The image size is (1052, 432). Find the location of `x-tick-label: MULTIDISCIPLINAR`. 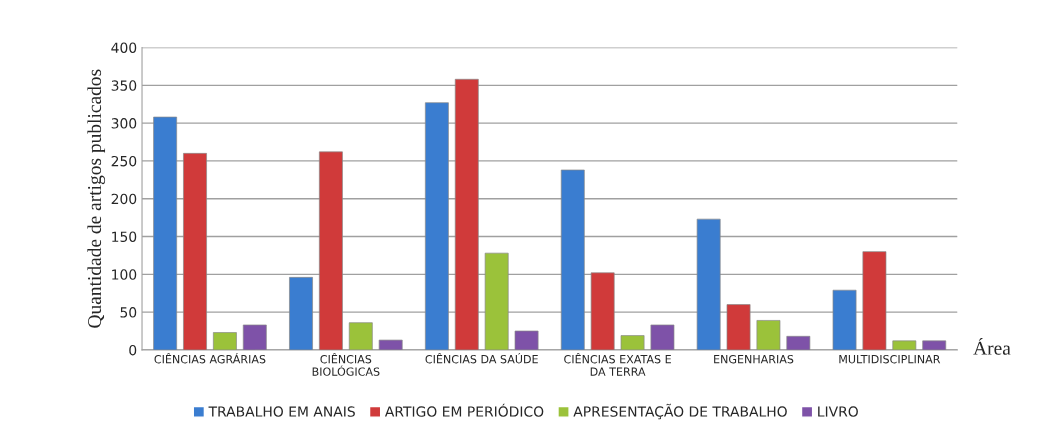

x-tick-label: MULTIDISCIPLINAR is located at coordinates (890, 359).